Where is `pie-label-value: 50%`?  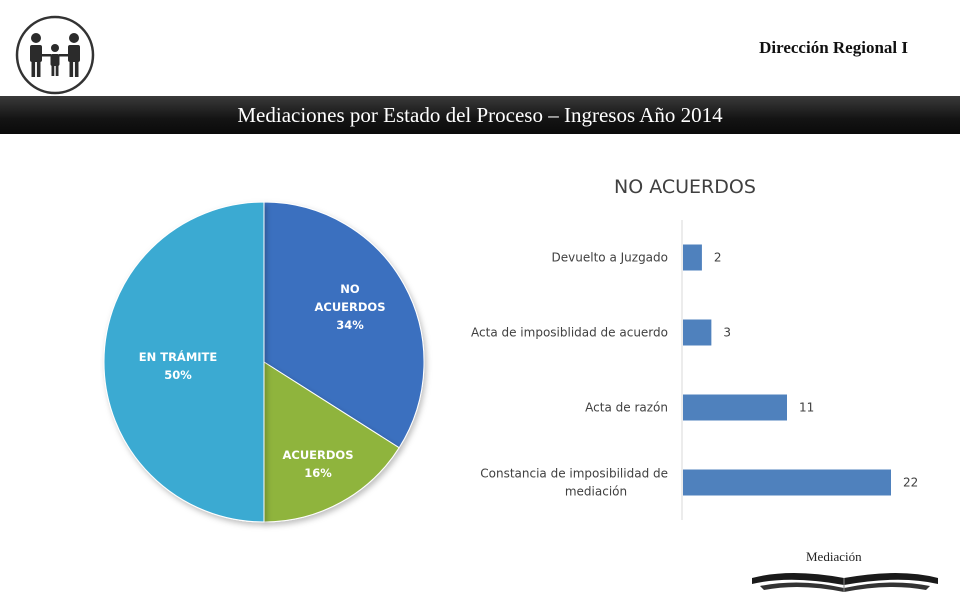
pie-label-value: 50% is located at coordinates (178, 375).